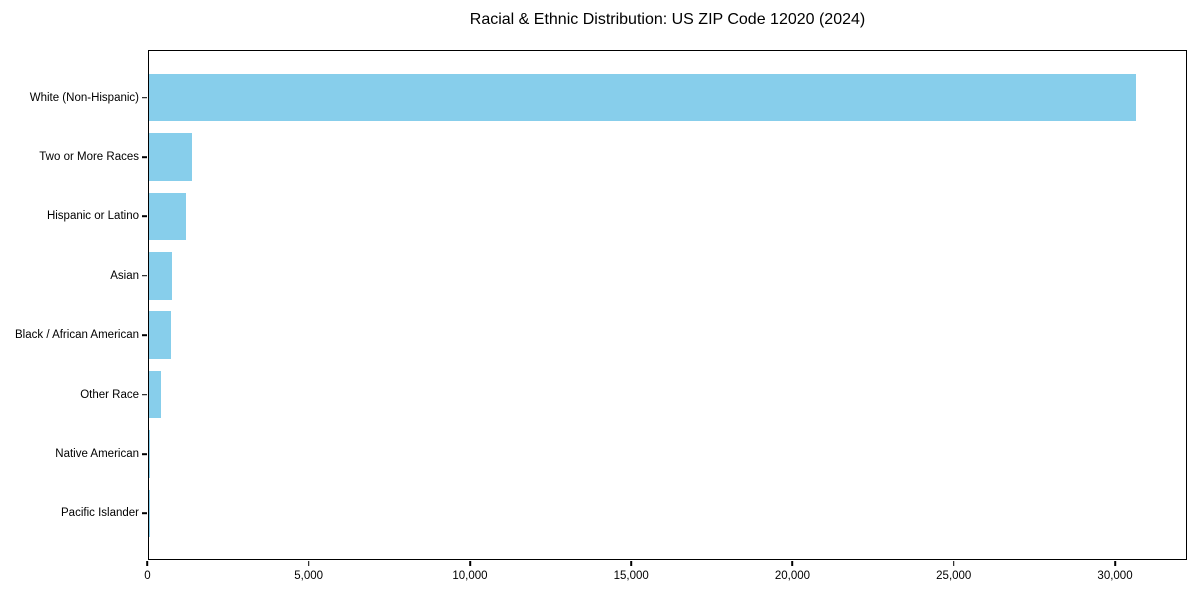 This screenshot has width=1200, height=600. What do you see at coordinates (124, 275) in the screenshot?
I see `y-axis-label-asian: Asian` at bounding box center [124, 275].